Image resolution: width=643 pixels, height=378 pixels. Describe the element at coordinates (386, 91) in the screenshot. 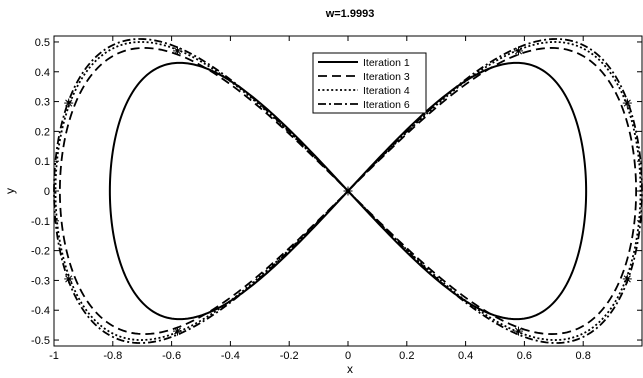

I see `legend-label: Iteration 4` at that location.